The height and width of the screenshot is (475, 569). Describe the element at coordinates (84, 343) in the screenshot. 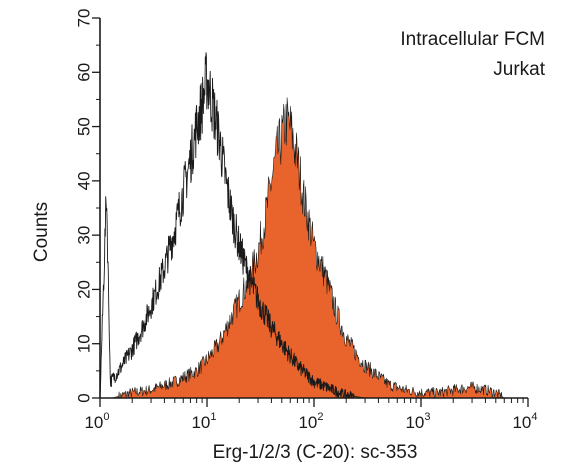

I see `y-tick-label: 10` at that location.